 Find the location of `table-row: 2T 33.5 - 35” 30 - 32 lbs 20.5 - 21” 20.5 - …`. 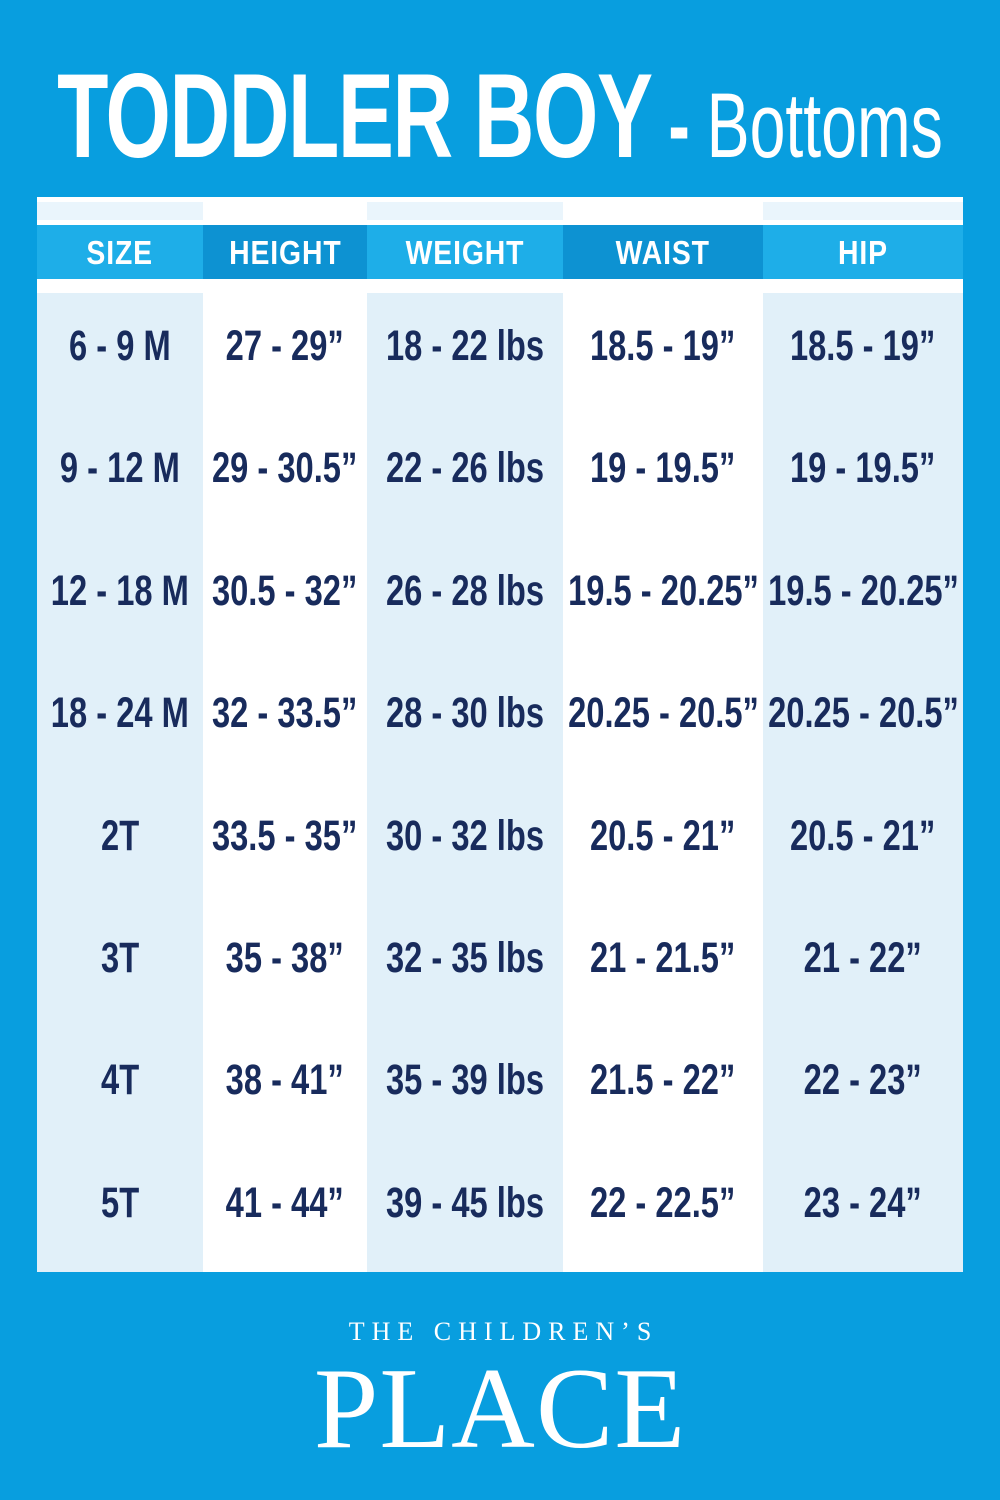

table-row: 2T 33.5 - 35” 30 - 32 lbs 20.5 - 21” 20.5 - … is located at coordinates (500, 843).